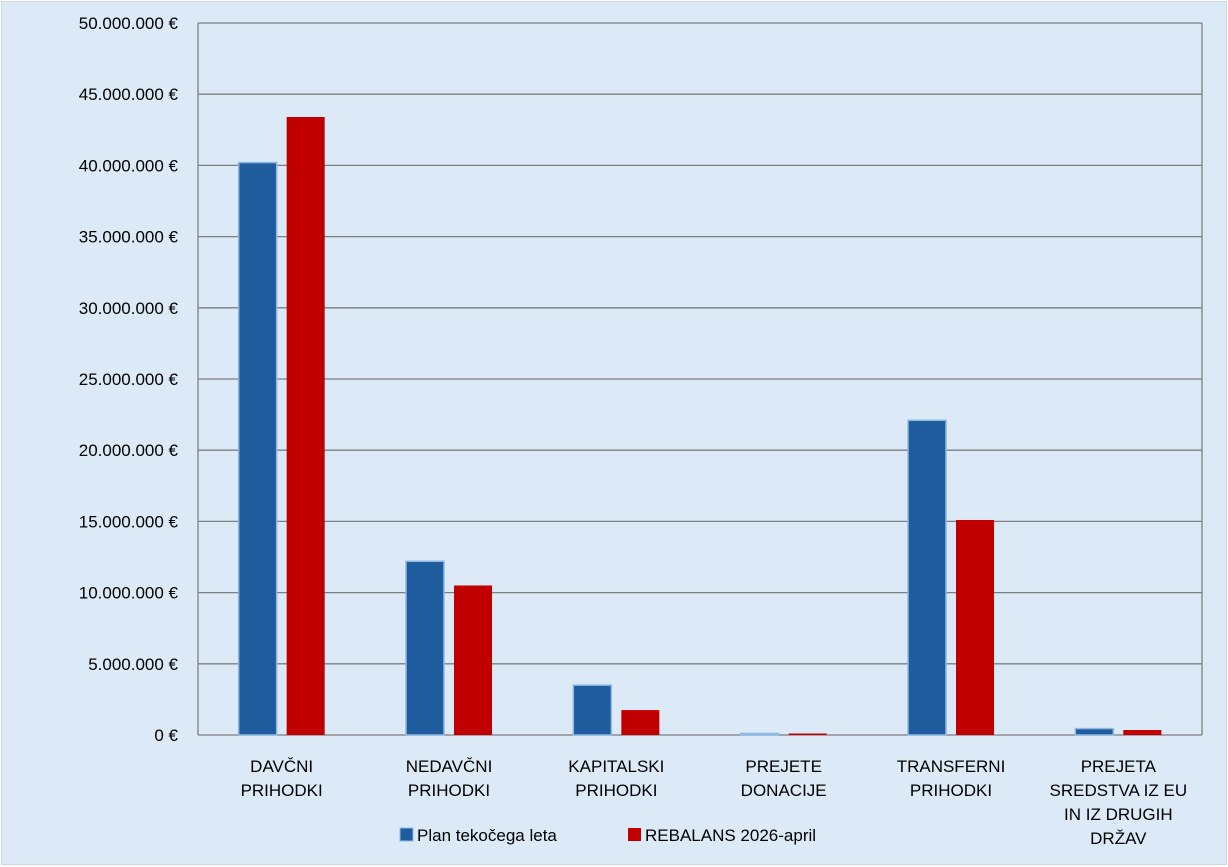 The width and height of the screenshot is (1228, 867). Describe the element at coordinates (1118, 838) in the screenshot. I see `x-category-label-line: DRŽAV` at that location.